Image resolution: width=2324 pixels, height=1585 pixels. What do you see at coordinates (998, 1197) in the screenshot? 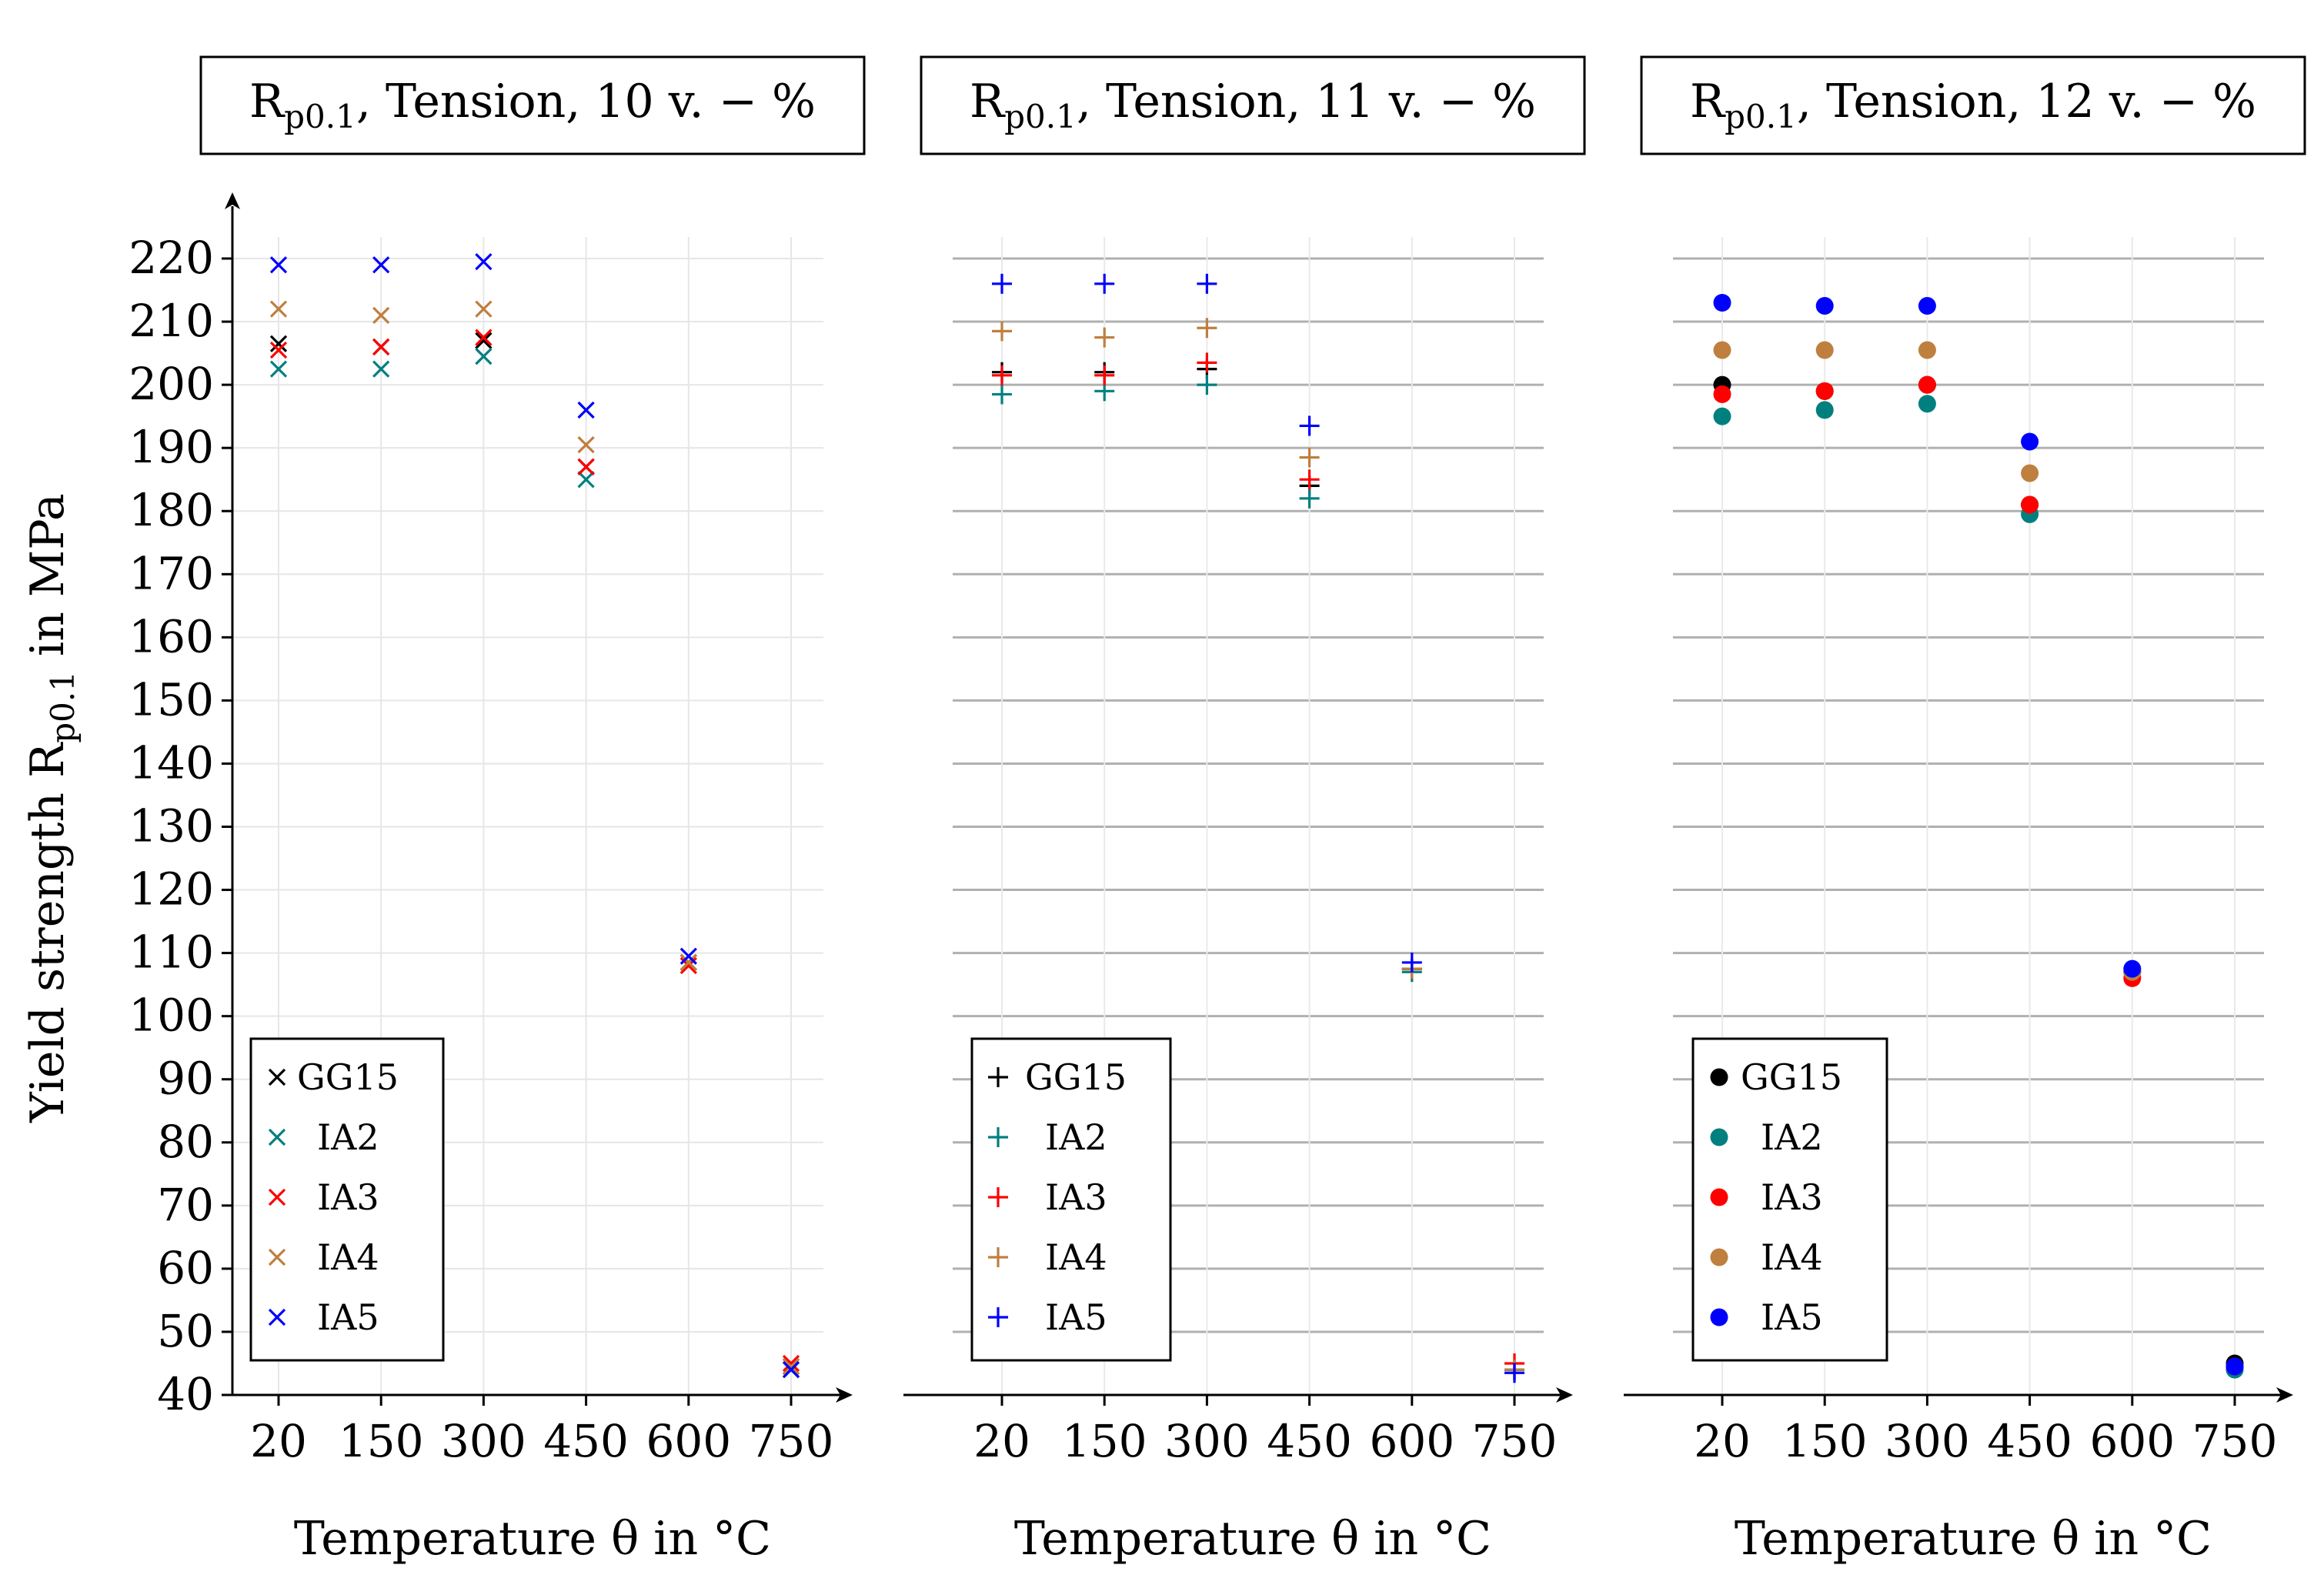
I see `p2-legend-marker-ia3` at bounding box center [998, 1197].